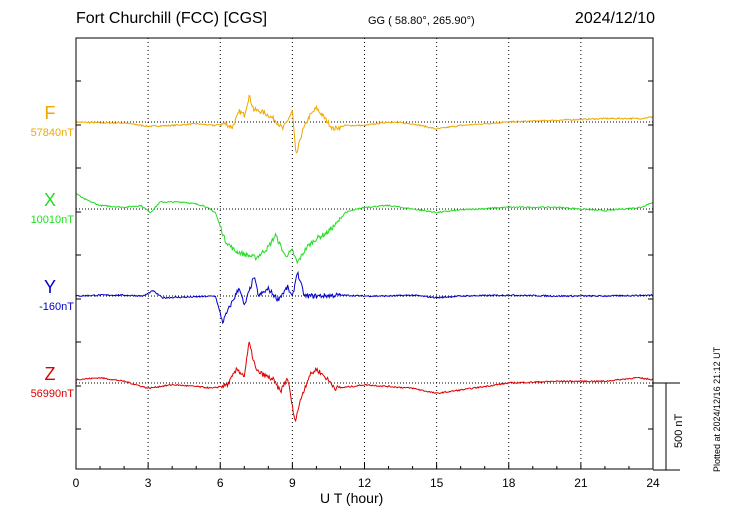  Describe the element at coordinates (292, 483) in the screenshot. I see `x-tick-label-9: 9` at that location.